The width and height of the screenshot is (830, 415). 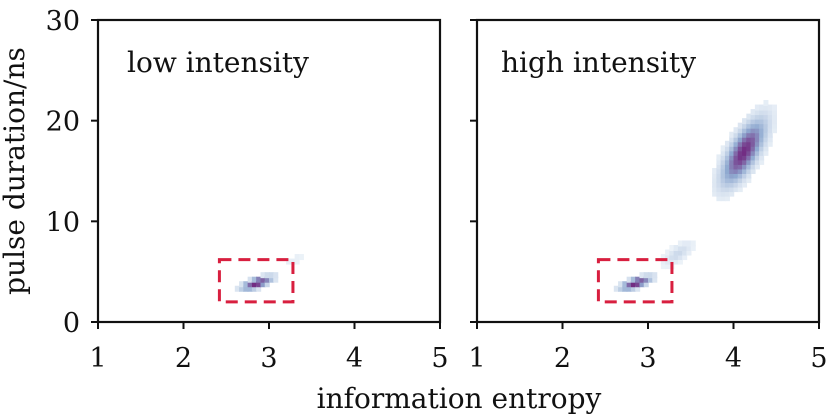 What do you see at coordinates (598, 62) in the screenshot?
I see `panel-title-high: high intensity` at bounding box center [598, 62].